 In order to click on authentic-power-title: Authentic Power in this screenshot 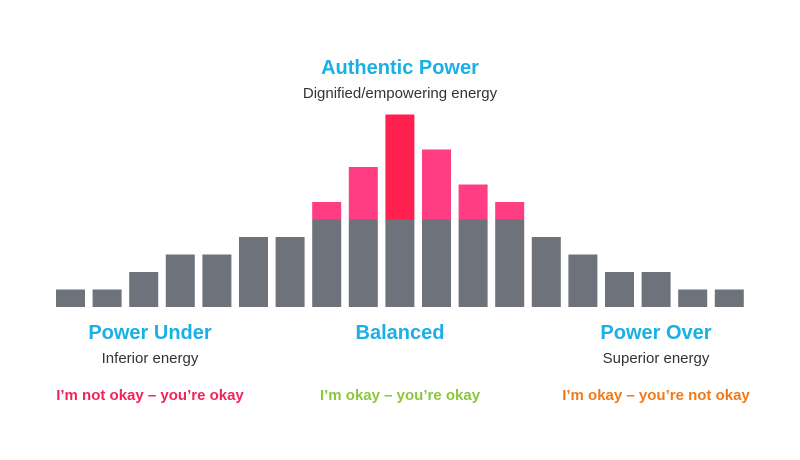, I will do `click(400, 68)`.